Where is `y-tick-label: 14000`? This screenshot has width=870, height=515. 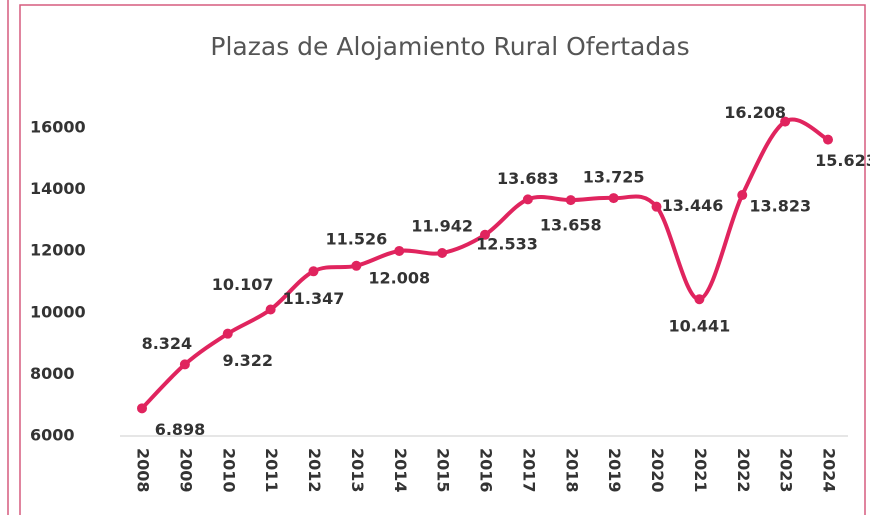
y-tick-label: 14000 is located at coordinates (58, 188).